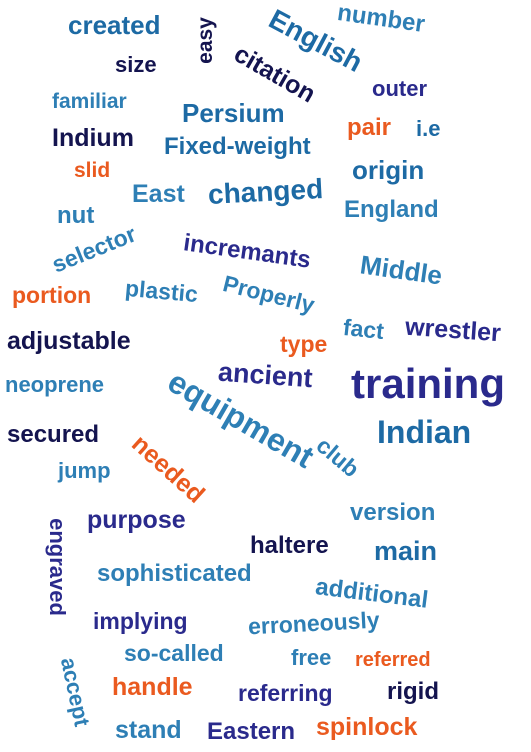 This screenshot has width=531, height=752. What do you see at coordinates (161, 291) in the screenshot?
I see `word-plastic: plastic` at bounding box center [161, 291].